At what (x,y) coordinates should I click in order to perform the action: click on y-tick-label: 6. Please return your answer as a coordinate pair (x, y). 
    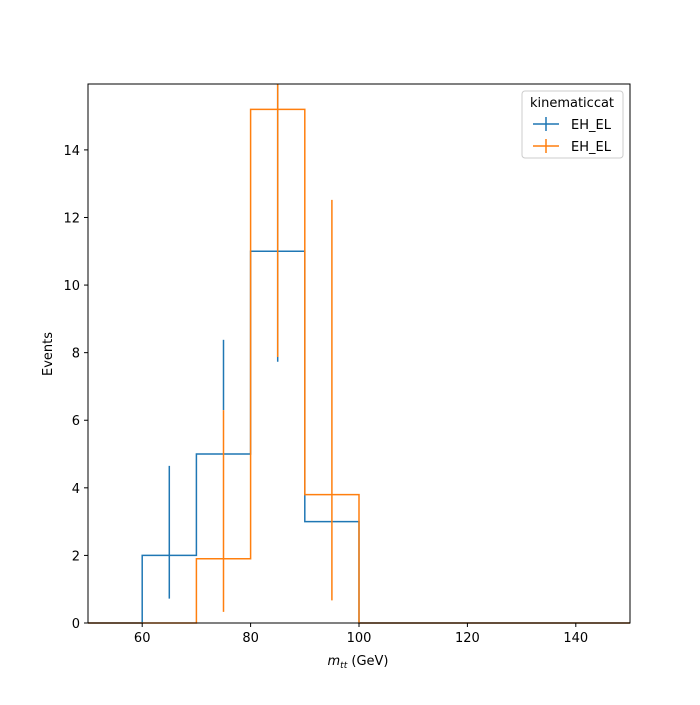
    Looking at the image, I should click on (76, 421).